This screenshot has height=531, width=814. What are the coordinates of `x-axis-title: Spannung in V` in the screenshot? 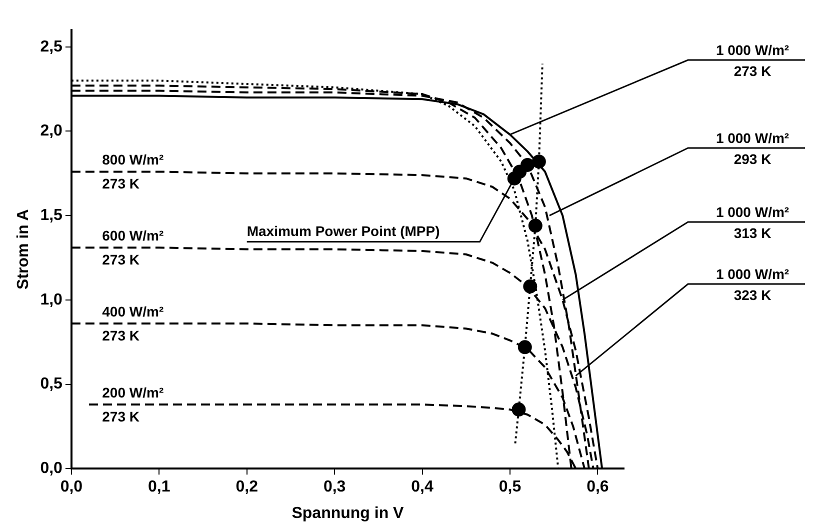 It's located at (348, 513).